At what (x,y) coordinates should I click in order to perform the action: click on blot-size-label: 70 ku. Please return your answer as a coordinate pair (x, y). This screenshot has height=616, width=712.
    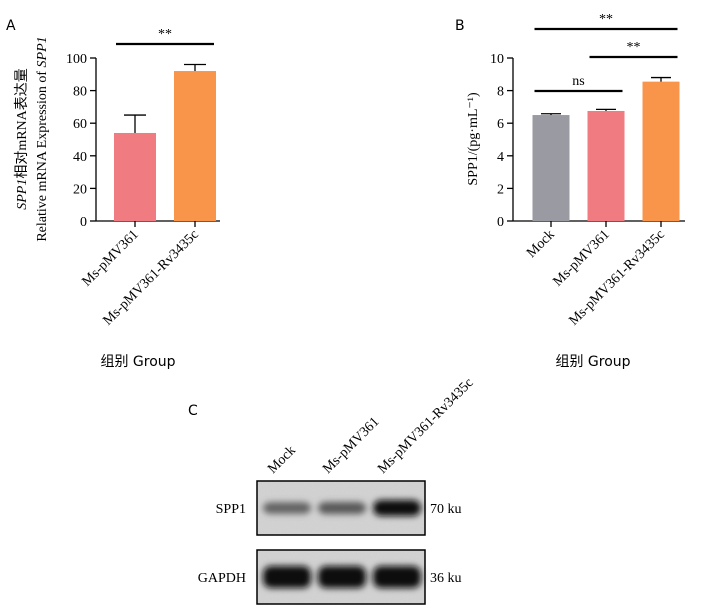
    Looking at the image, I should click on (446, 509).